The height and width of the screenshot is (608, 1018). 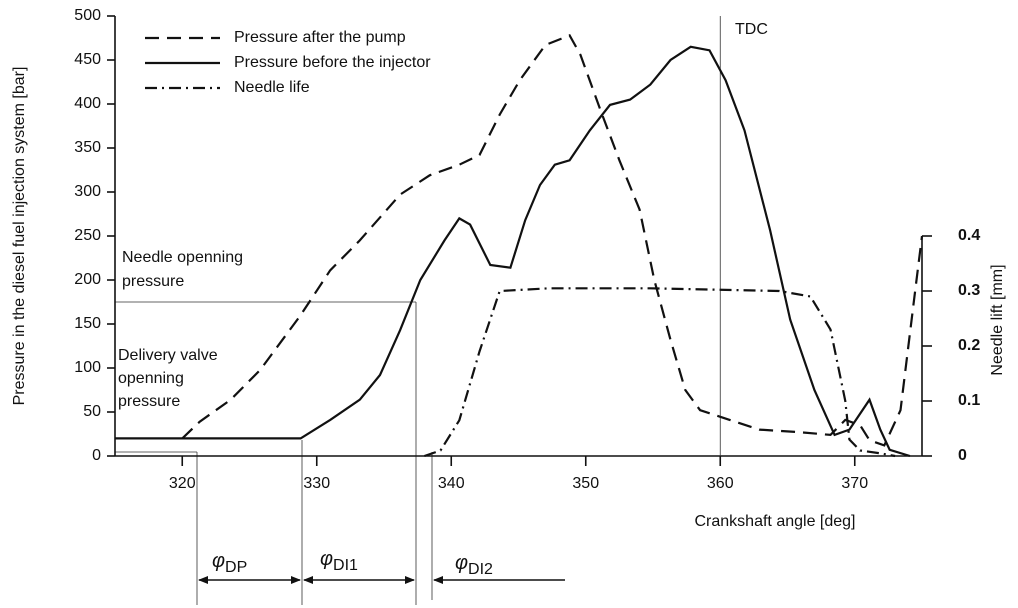 What do you see at coordinates (720, 483) in the screenshot?
I see `x-tick-label: 360` at bounding box center [720, 483].